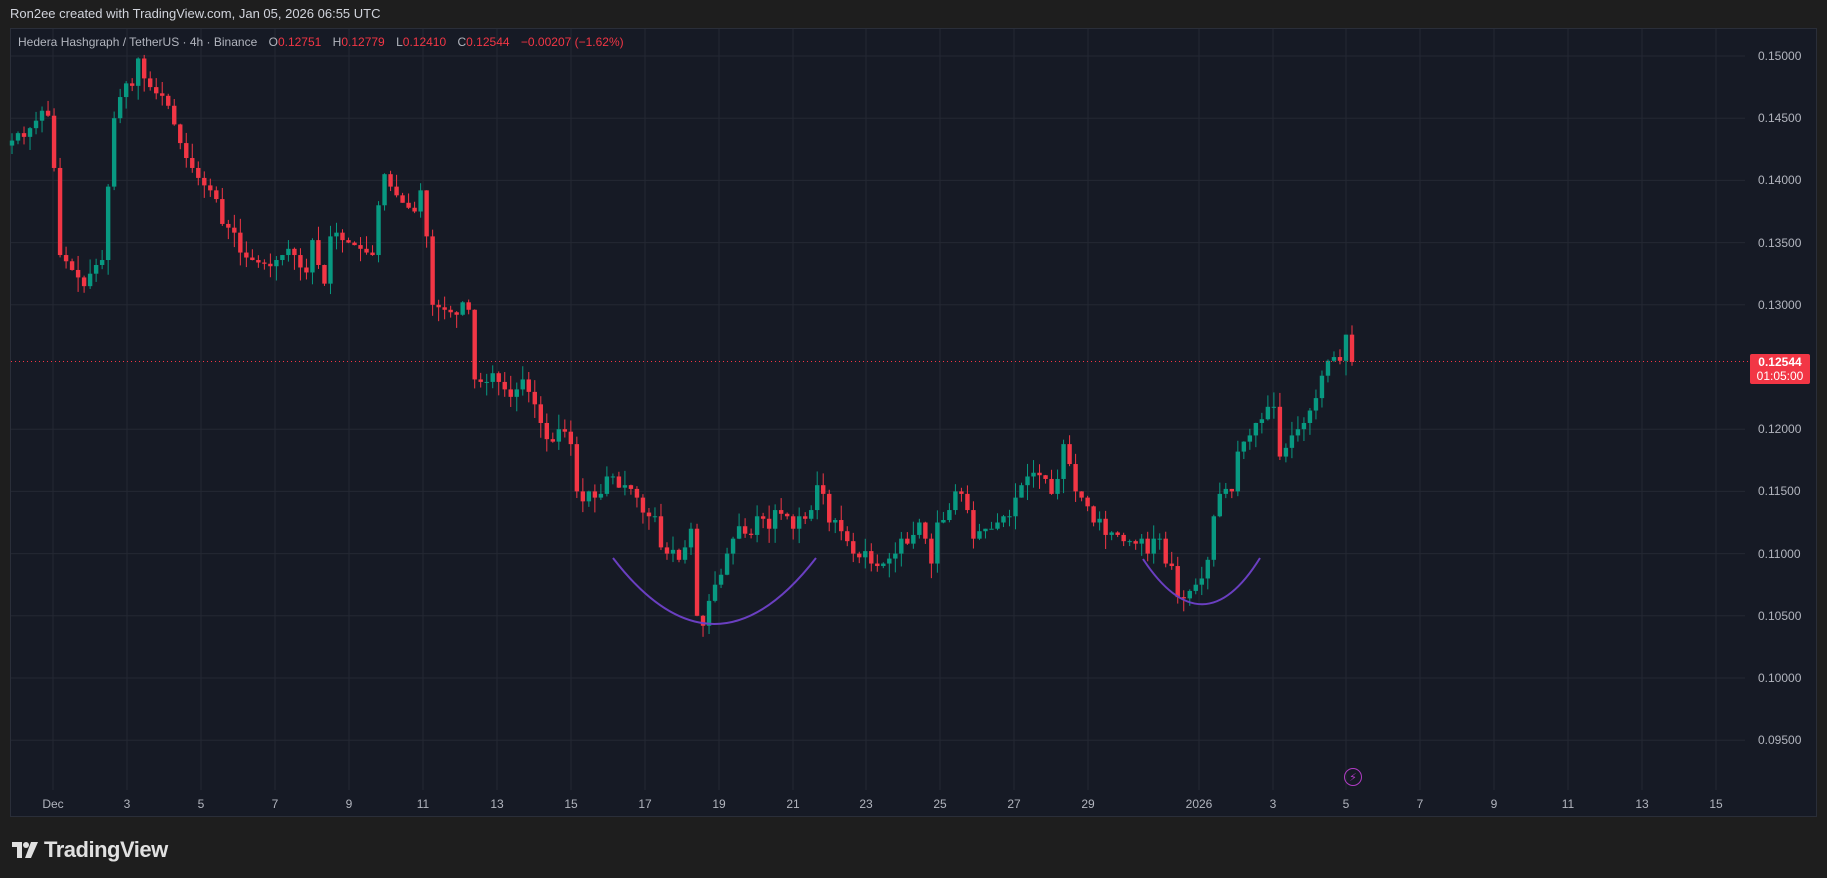 The image size is (1827, 878). What do you see at coordinates (793, 804) in the screenshot?
I see `time-tick-label: 21` at bounding box center [793, 804].